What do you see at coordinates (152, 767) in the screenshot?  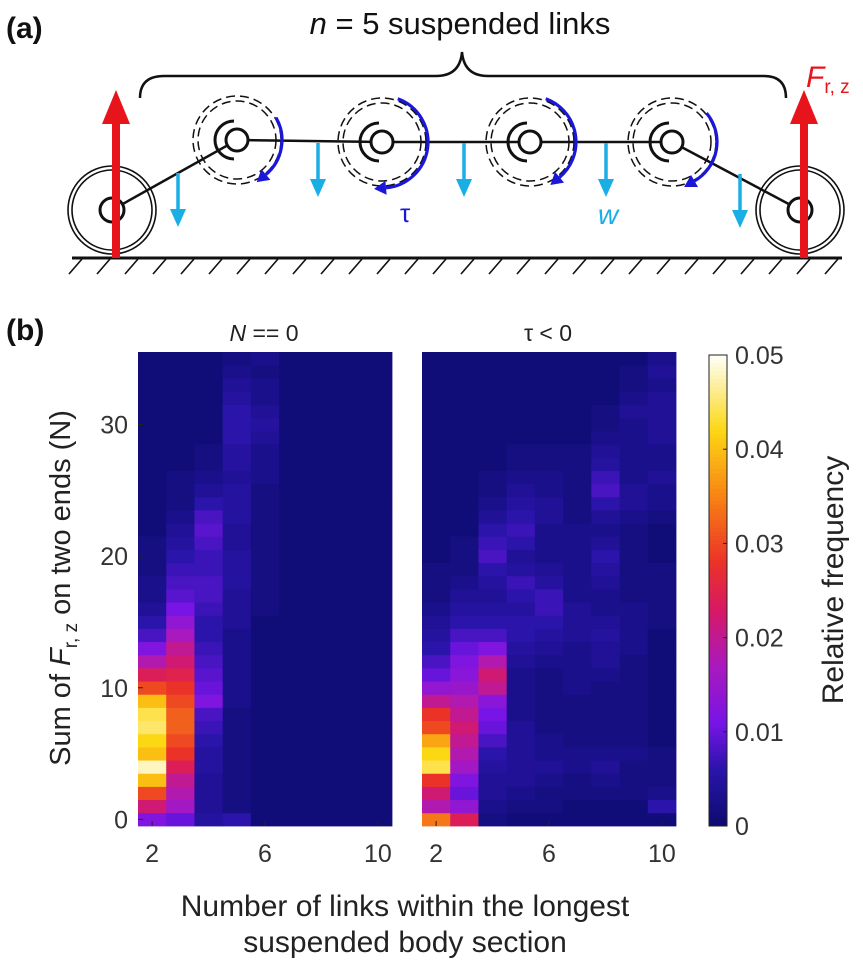 I see `heatmap-0-cell-x2-y4` at bounding box center [152, 767].